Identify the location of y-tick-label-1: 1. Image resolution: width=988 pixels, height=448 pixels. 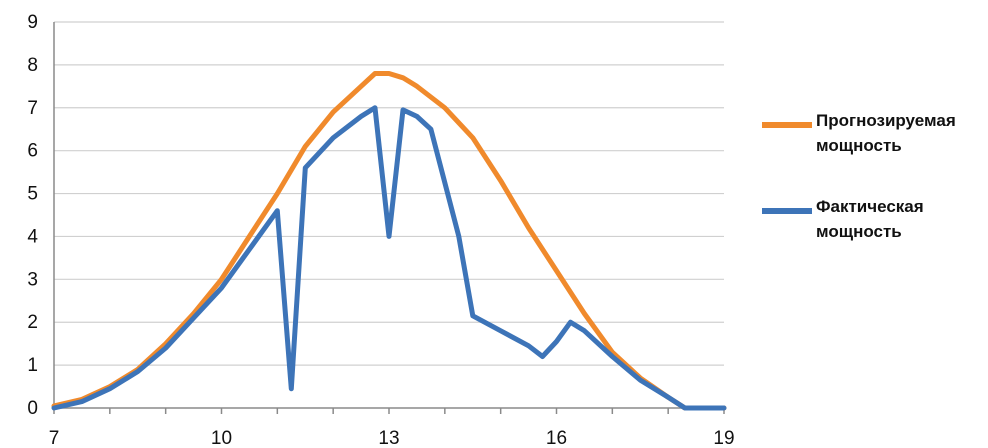
(32, 365).